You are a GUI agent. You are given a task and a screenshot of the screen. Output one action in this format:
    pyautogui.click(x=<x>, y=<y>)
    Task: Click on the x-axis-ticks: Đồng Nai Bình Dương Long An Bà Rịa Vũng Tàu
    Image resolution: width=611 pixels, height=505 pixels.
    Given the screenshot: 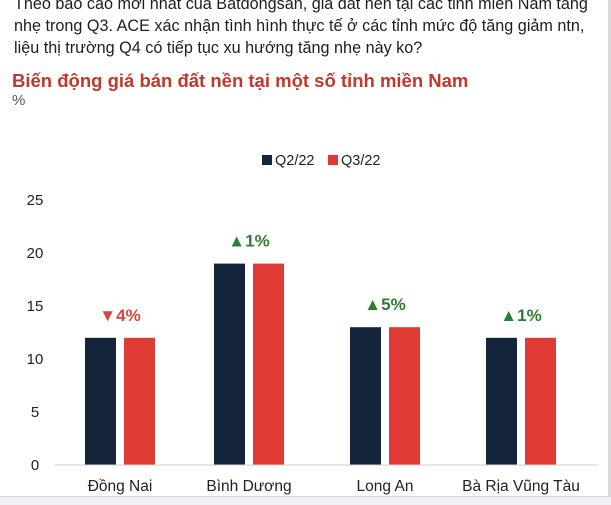 What is the action you would take?
    pyautogui.click(x=334, y=486)
    